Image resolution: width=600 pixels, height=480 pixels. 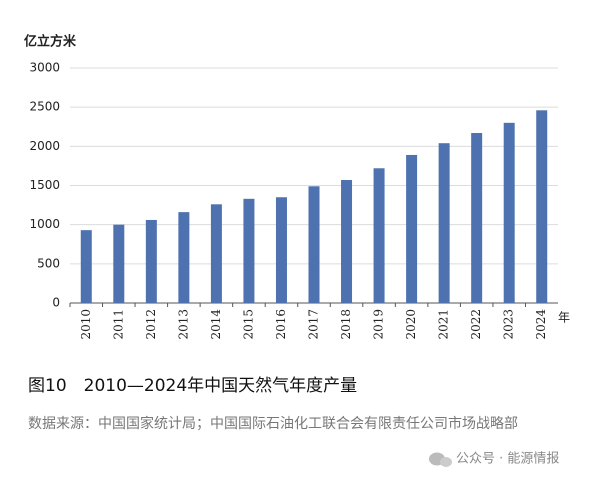 I want to click on x-tick-label: 2019, so click(x=379, y=324).